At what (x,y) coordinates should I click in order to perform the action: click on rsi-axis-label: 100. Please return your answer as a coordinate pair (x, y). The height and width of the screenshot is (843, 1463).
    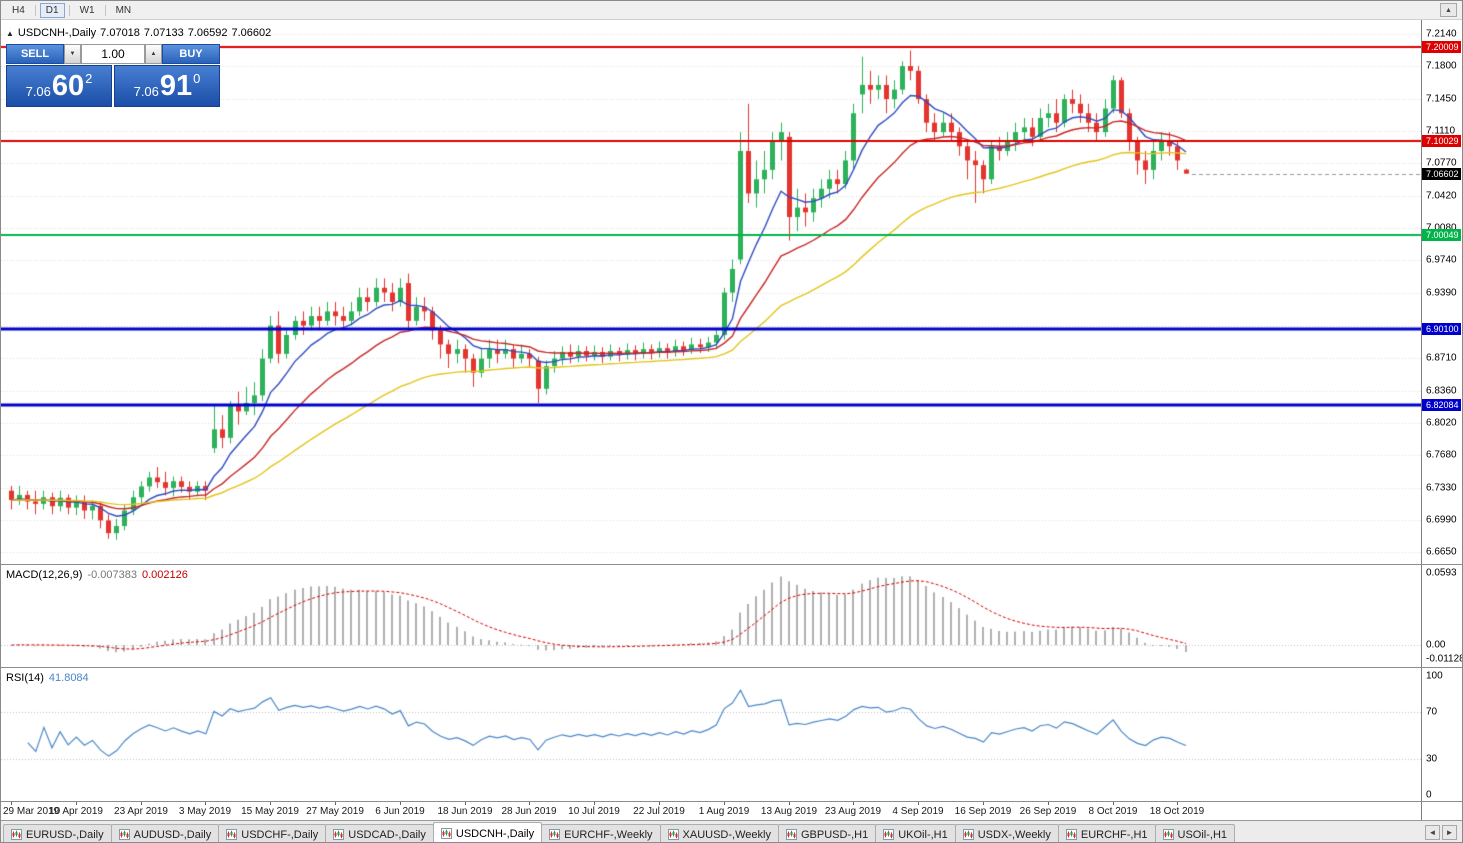
    Looking at the image, I should click on (1434, 676).